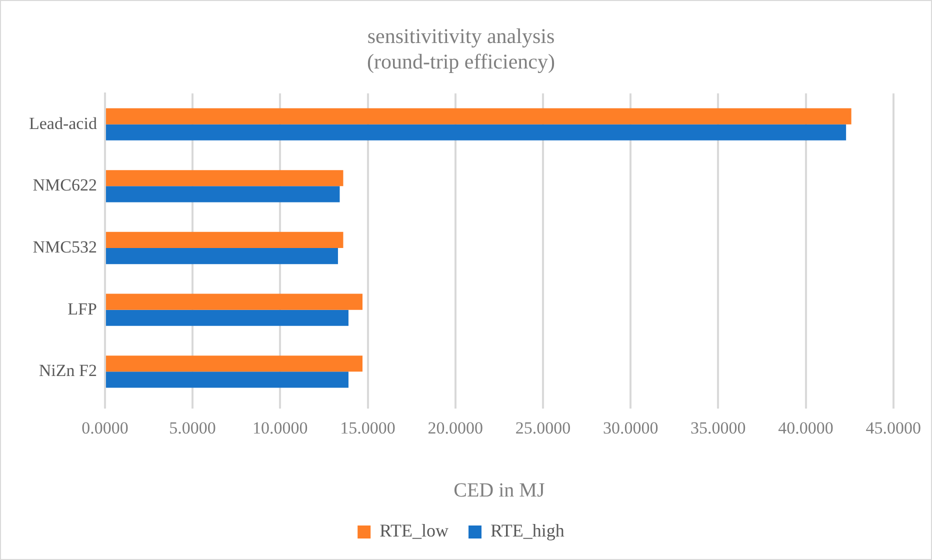 This screenshot has height=560, width=932. Describe the element at coordinates (461, 49) in the screenshot. I see `chart-title: sensitivitivity analysis (round-trip efficiency)` at that location.